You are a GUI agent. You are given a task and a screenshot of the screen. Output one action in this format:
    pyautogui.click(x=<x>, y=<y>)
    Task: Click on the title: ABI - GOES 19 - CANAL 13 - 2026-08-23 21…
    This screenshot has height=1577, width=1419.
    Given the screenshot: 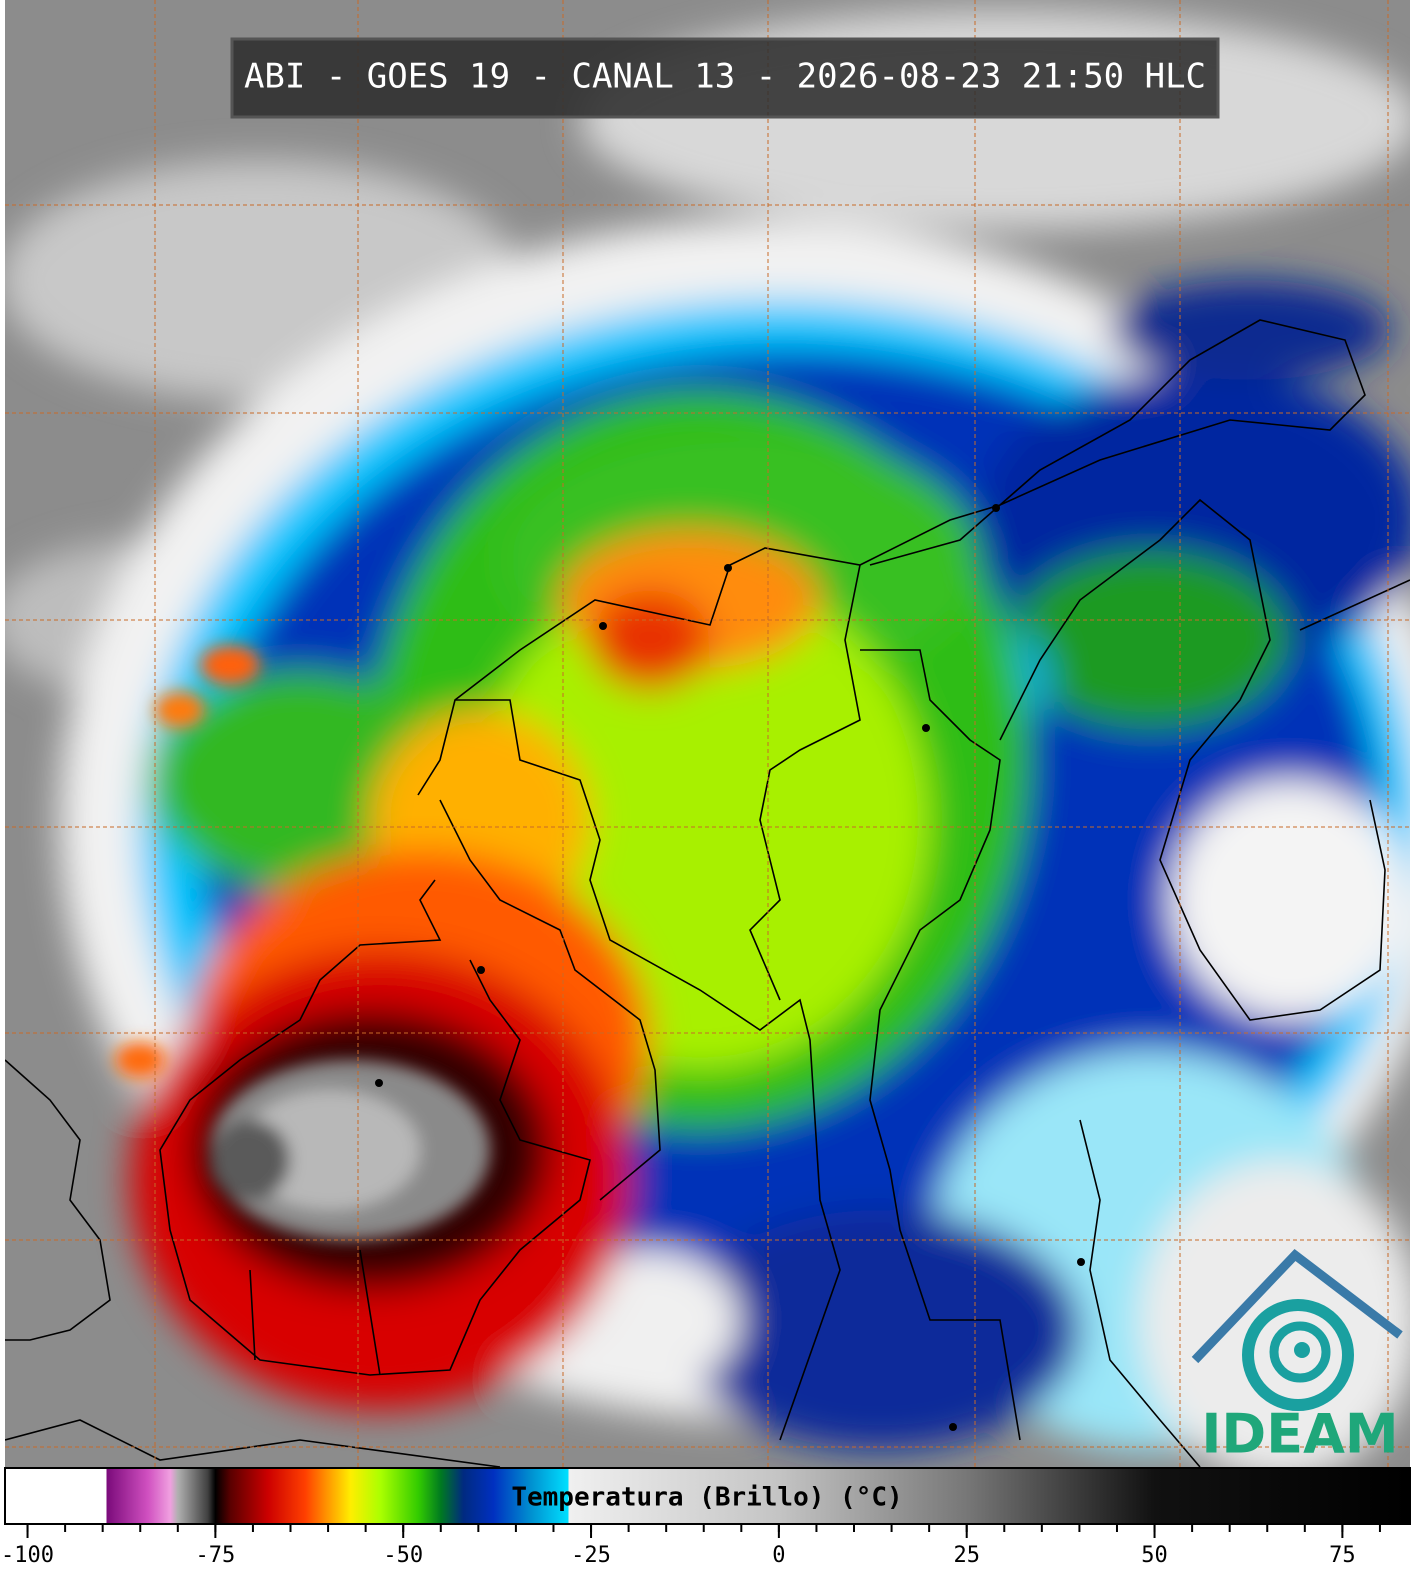 What is the action you would take?
    pyautogui.click(x=725, y=77)
    